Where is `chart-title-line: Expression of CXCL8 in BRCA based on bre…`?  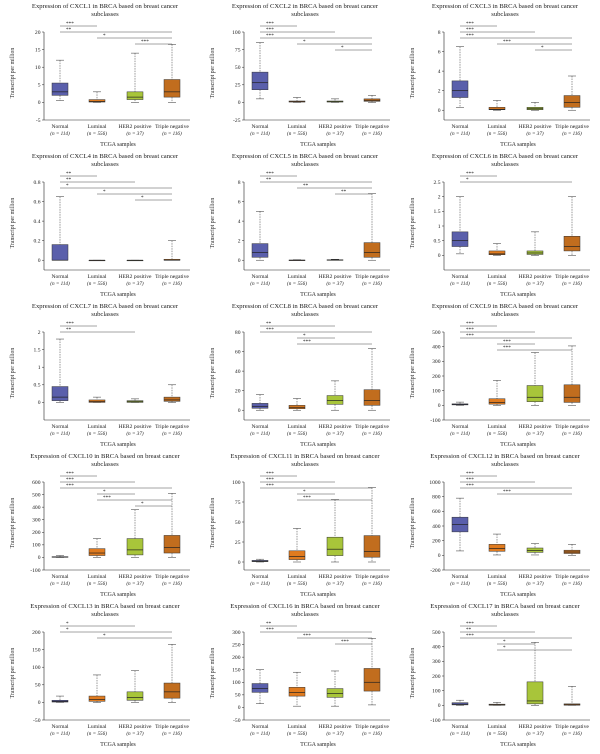 chart-title-line: Expression of CXCL8 in BRCA based on bre… is located at coordinates (305, 306).